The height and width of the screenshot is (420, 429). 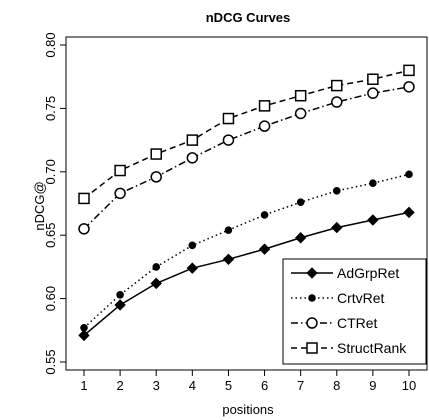 What do you see at coordinates (192, 385) in the screenshot?
I see `x-tick-label: 4` at bounding box center [192, 385].